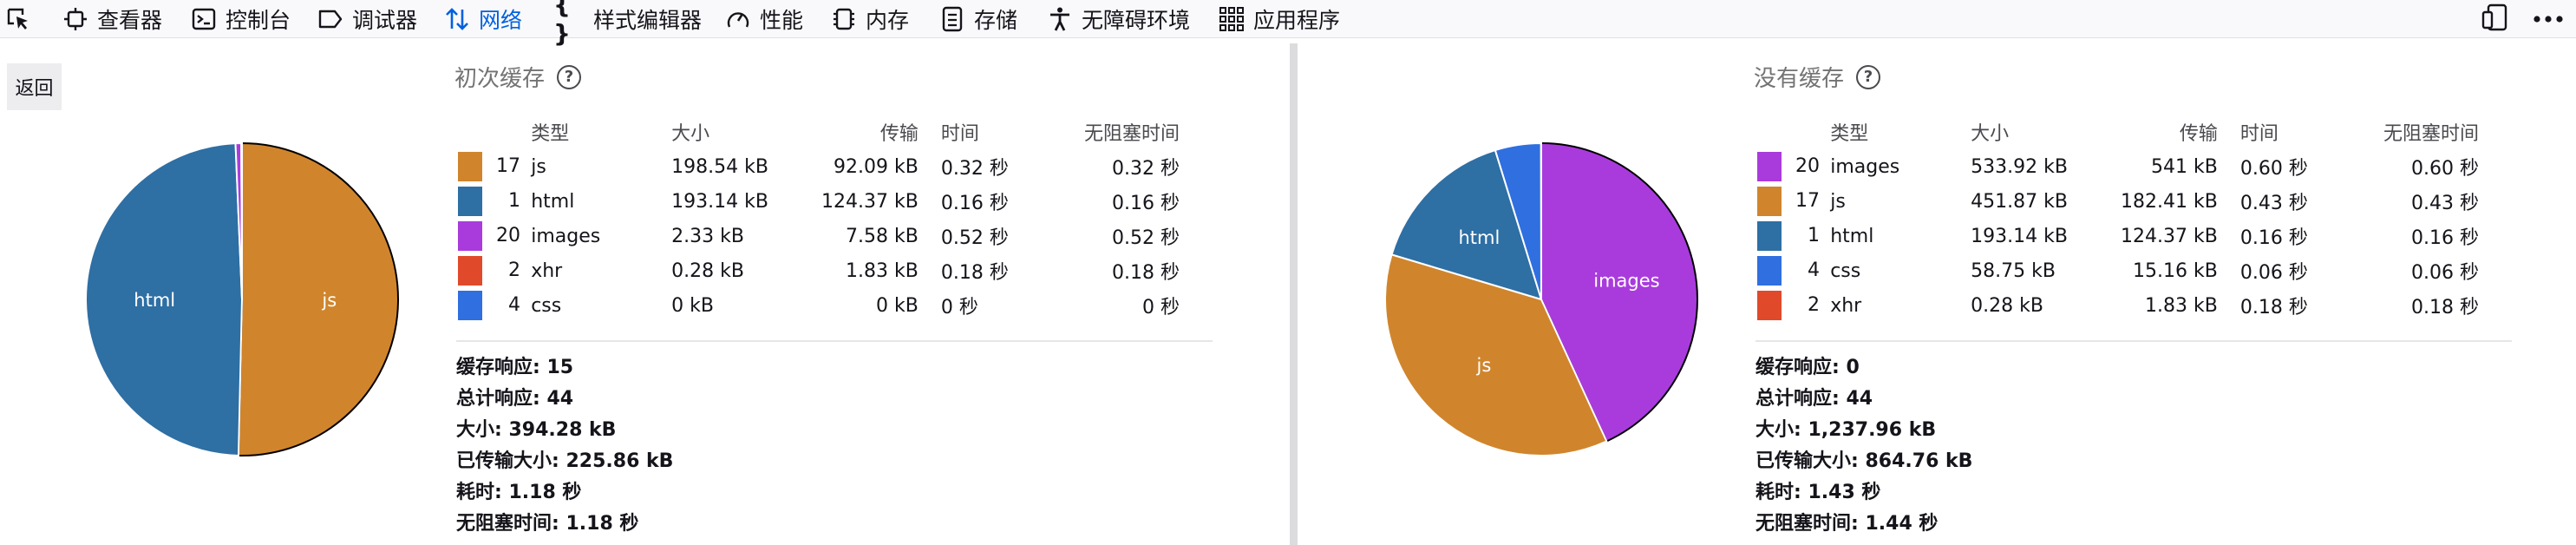  I want to click on console-icon, so click(204, 19).